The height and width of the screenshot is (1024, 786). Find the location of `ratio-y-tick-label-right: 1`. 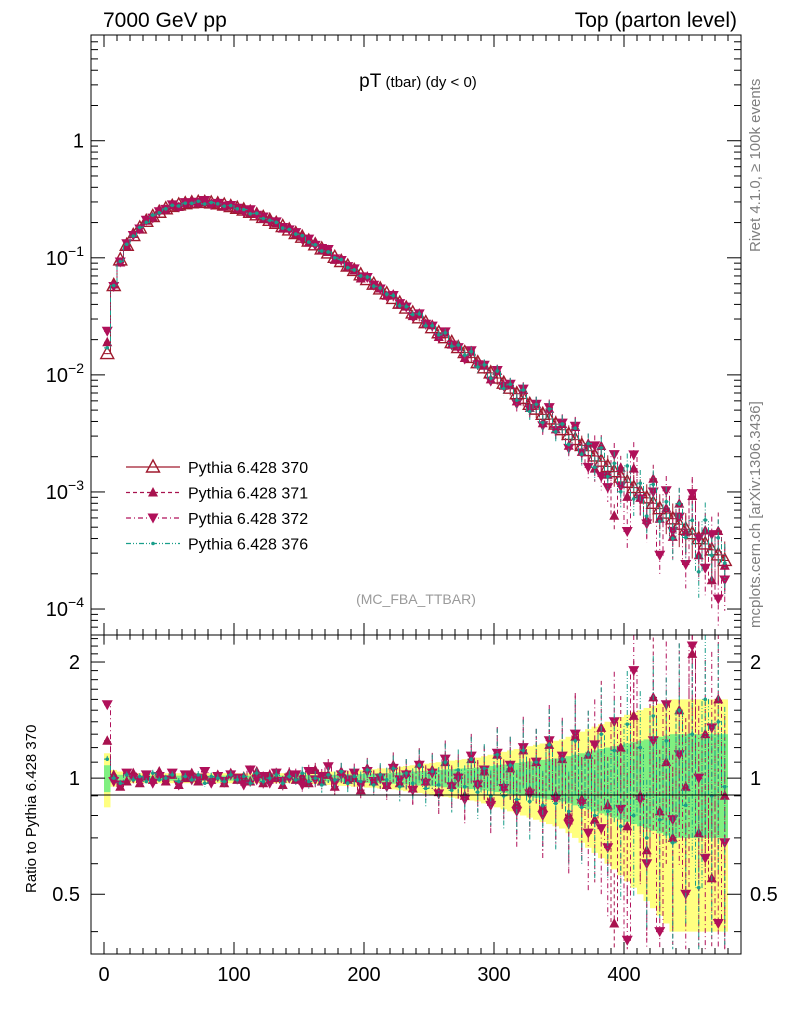

ratio-y-tick-label-right: 1 is located at coordinates (755, 779).